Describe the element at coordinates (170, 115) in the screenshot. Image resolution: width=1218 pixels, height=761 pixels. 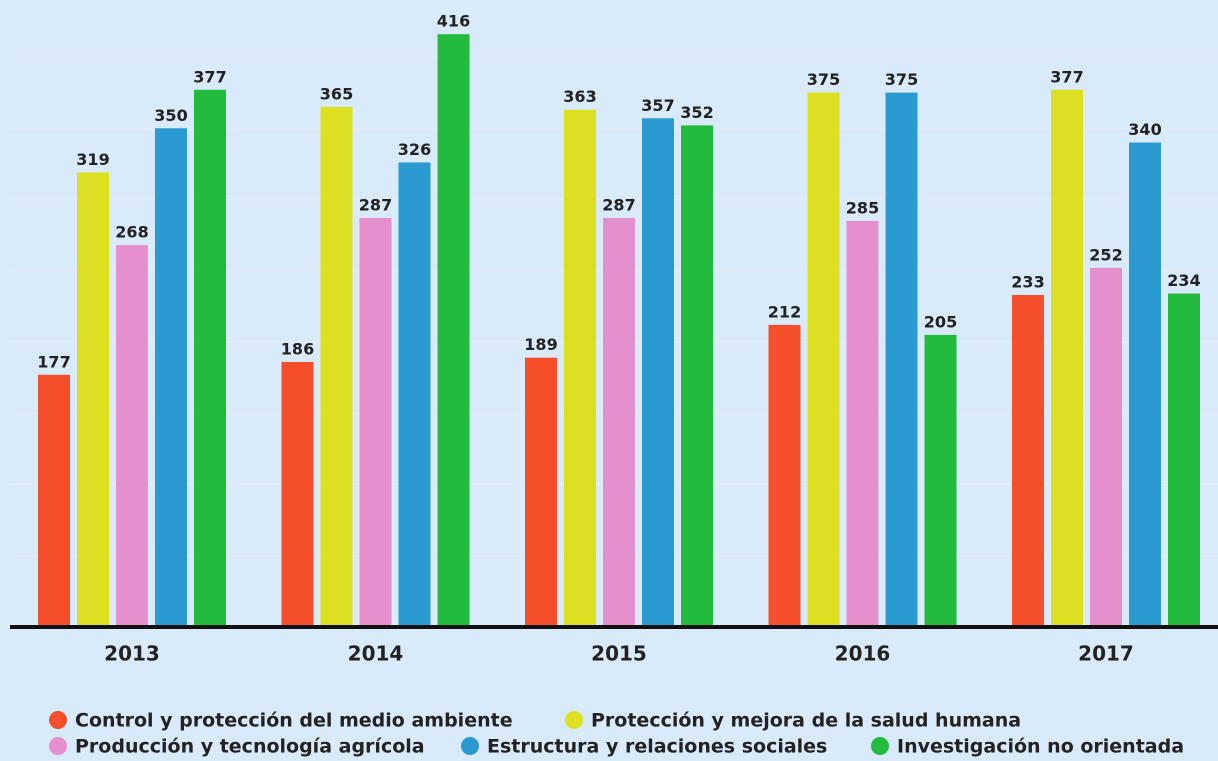
I see `value-label: 350` at that location.